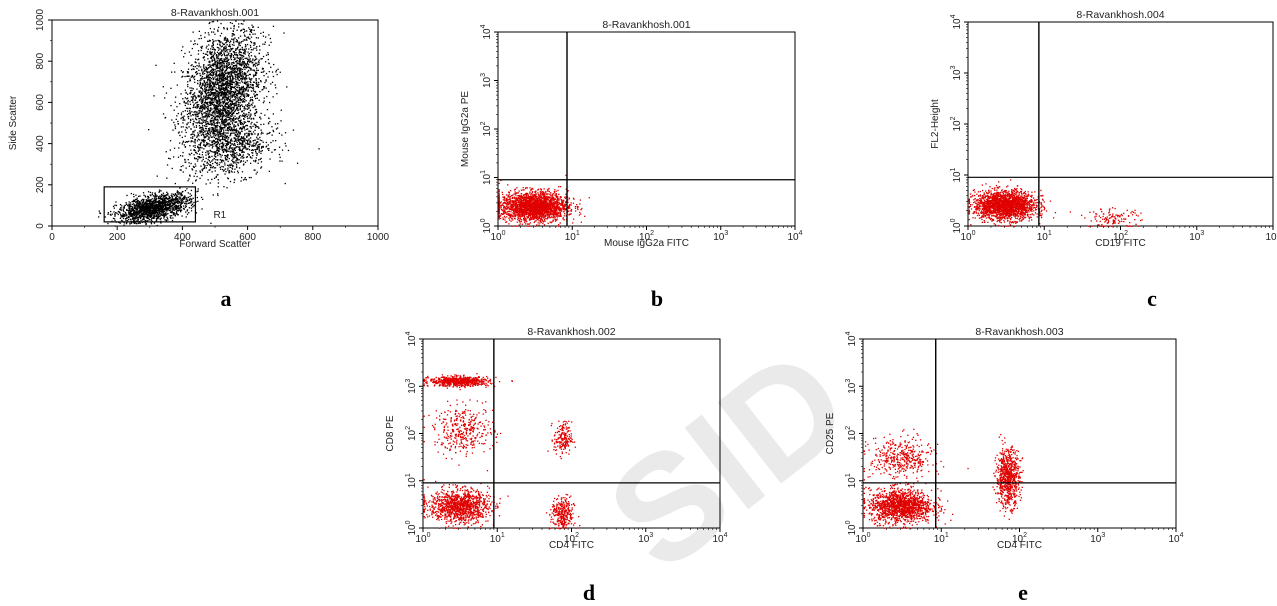 The width and height of the screenshot is (1277, 606). I want to click on x-tick-exponent: 4, so click(726, 535).